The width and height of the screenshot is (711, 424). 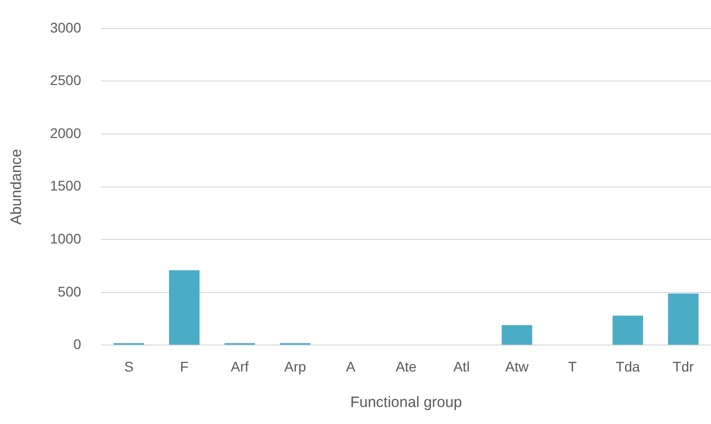 What do you see at coordinates (184, 366) in the screenshot?
I see `x-tick-label: F` at bounding box center [184, 366].